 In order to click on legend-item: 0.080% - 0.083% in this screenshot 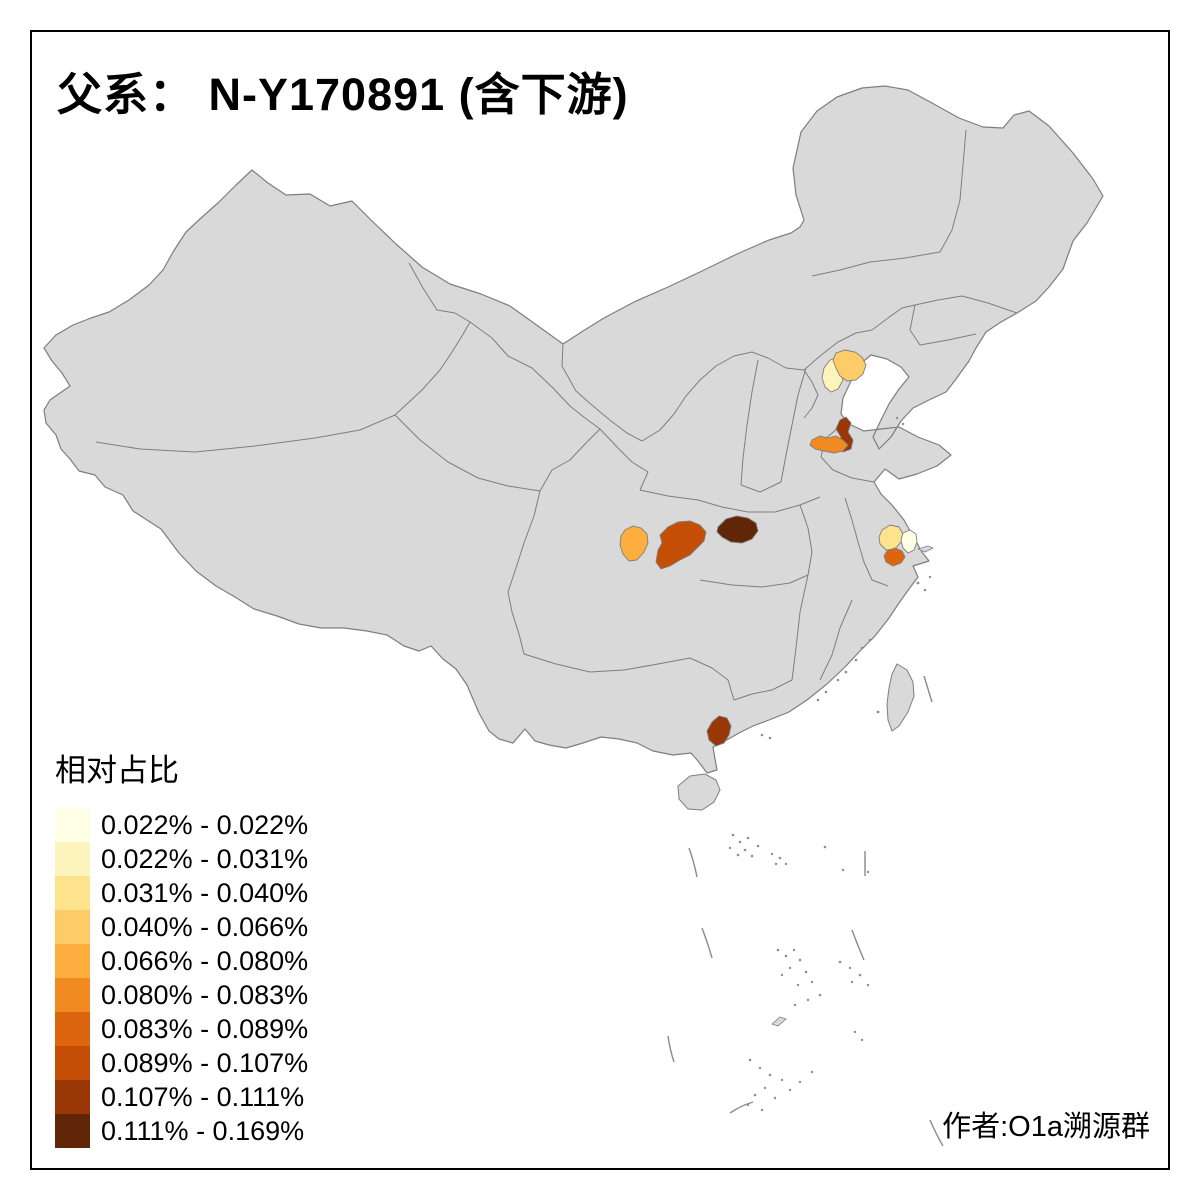, I will do `click(181, 995)`.